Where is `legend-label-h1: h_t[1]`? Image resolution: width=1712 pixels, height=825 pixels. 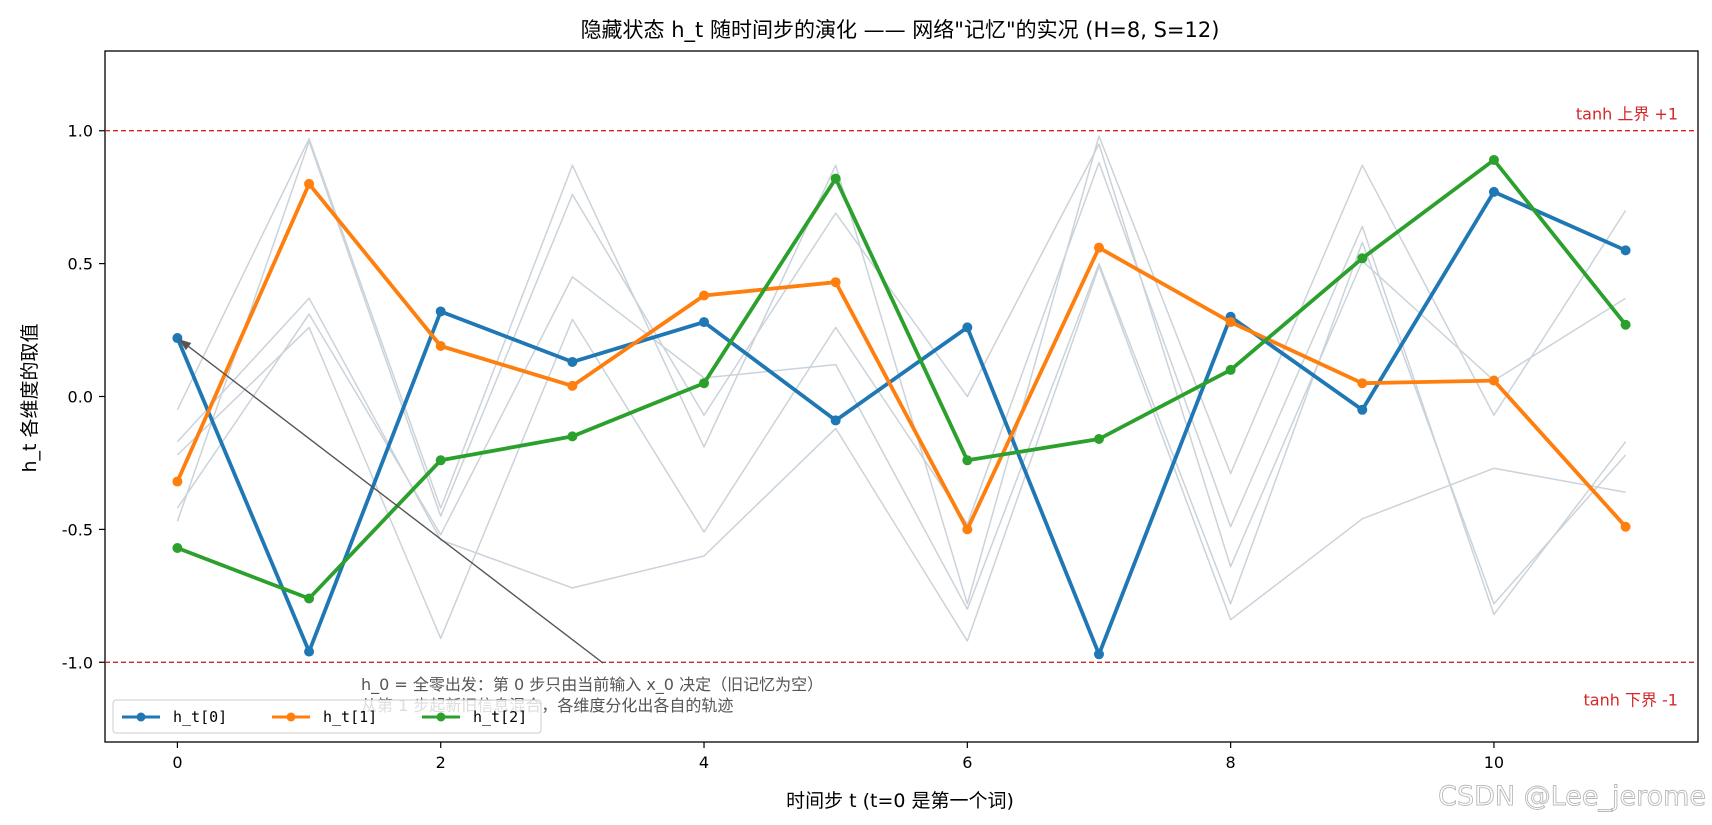
legend-label-h1: h_t[1] is located at coordinates (350, 717).